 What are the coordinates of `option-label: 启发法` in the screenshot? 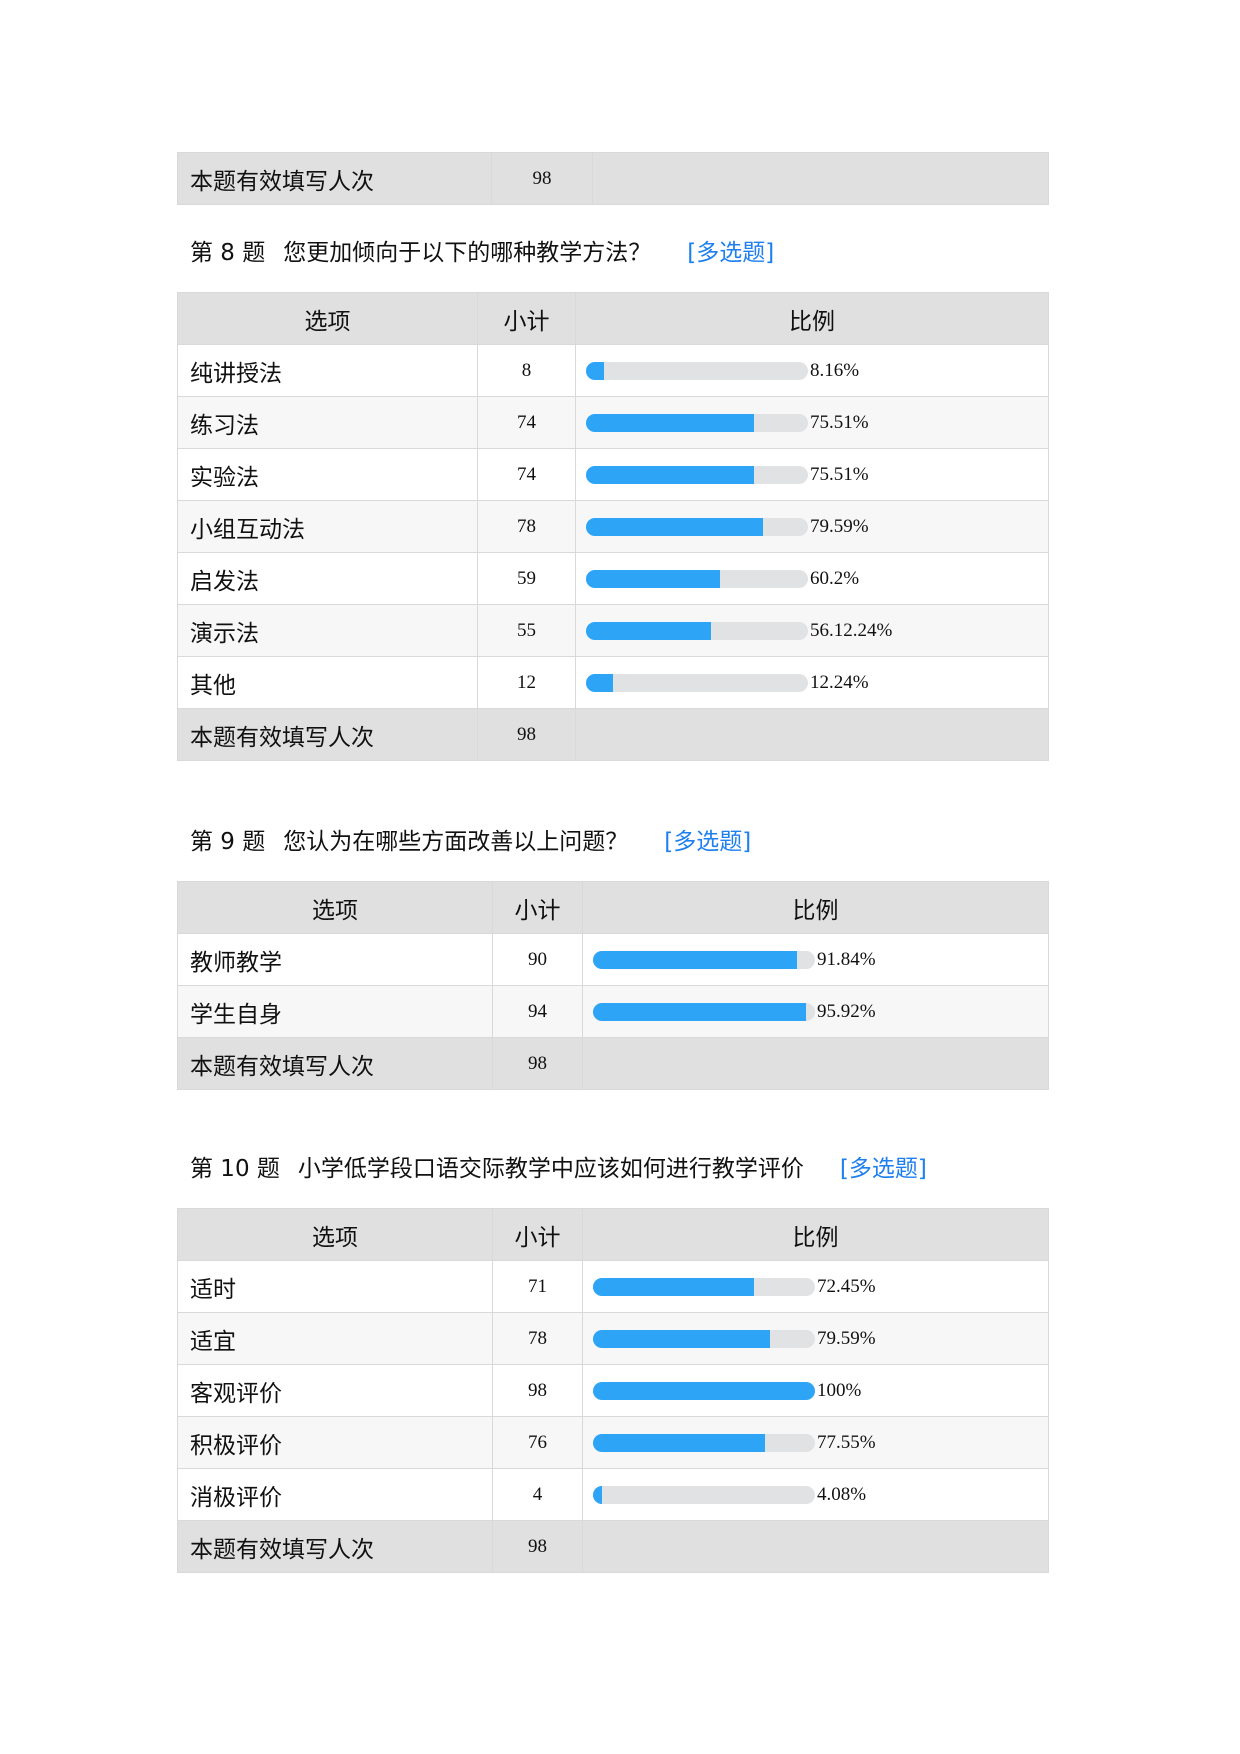 It's located at (327, 578).